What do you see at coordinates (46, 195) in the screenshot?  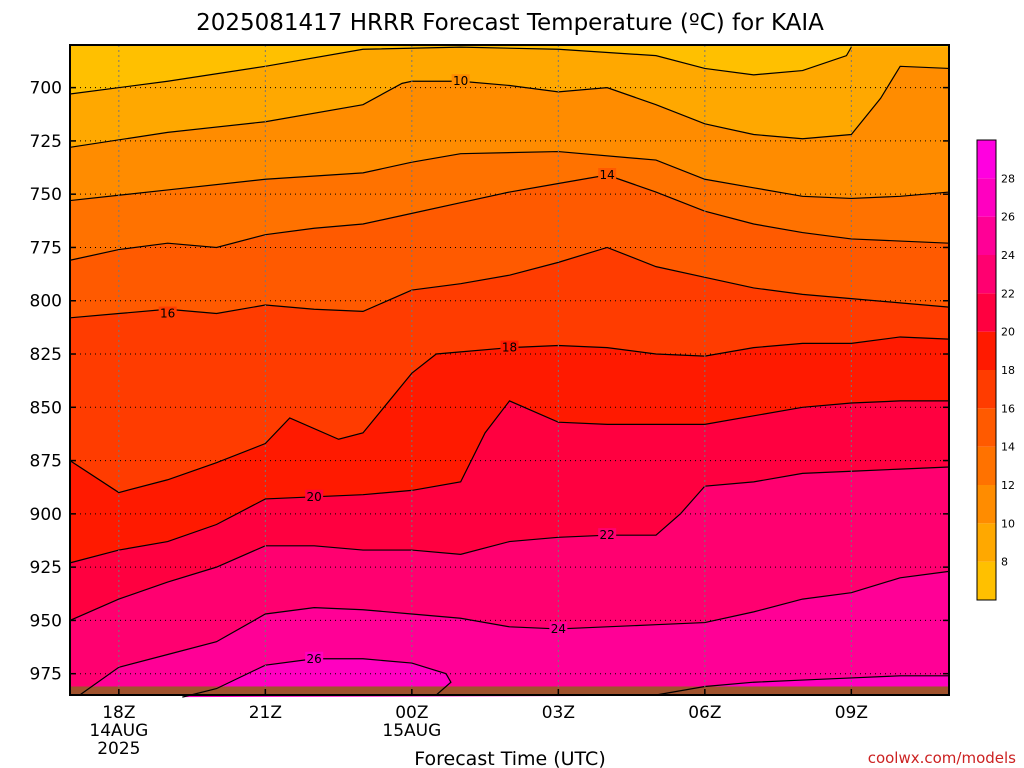 I see `y-tick-label: 750` at bounding box center [46, 195].